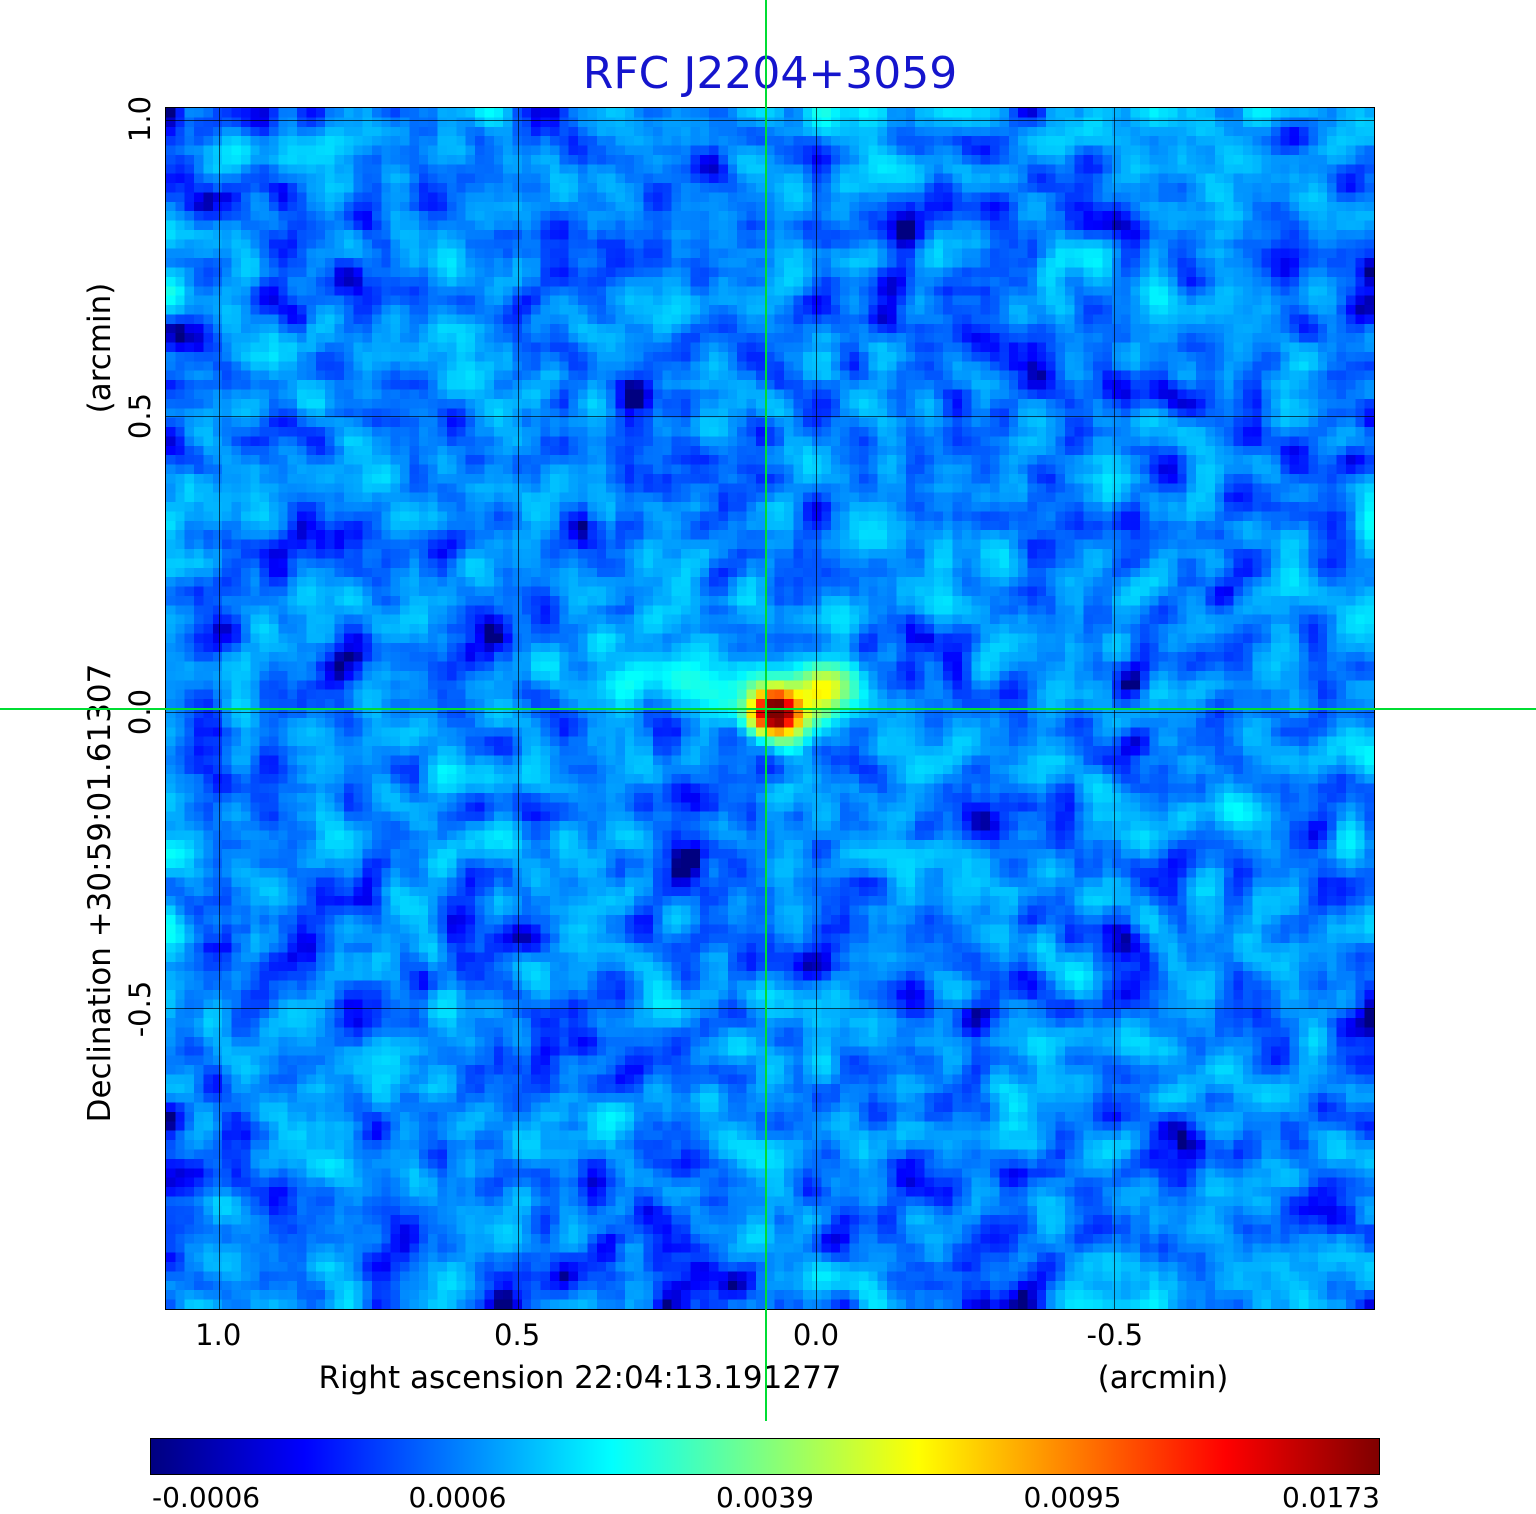  Describe the element at coordinates (100, 893) in the screenshot. I see `y-axis-label: Declination +30:59:01.61307` at that location.